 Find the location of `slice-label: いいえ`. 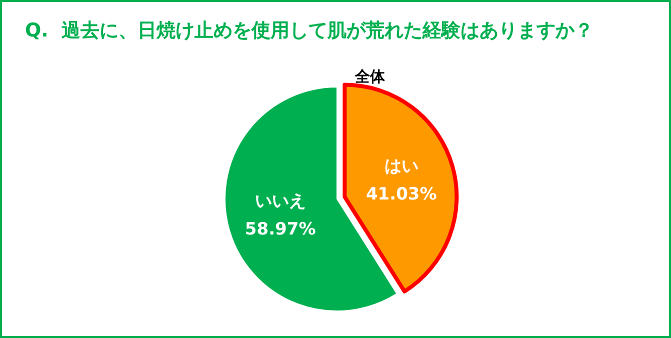

slice-label: いいえ is located at coordinates (280, 201).